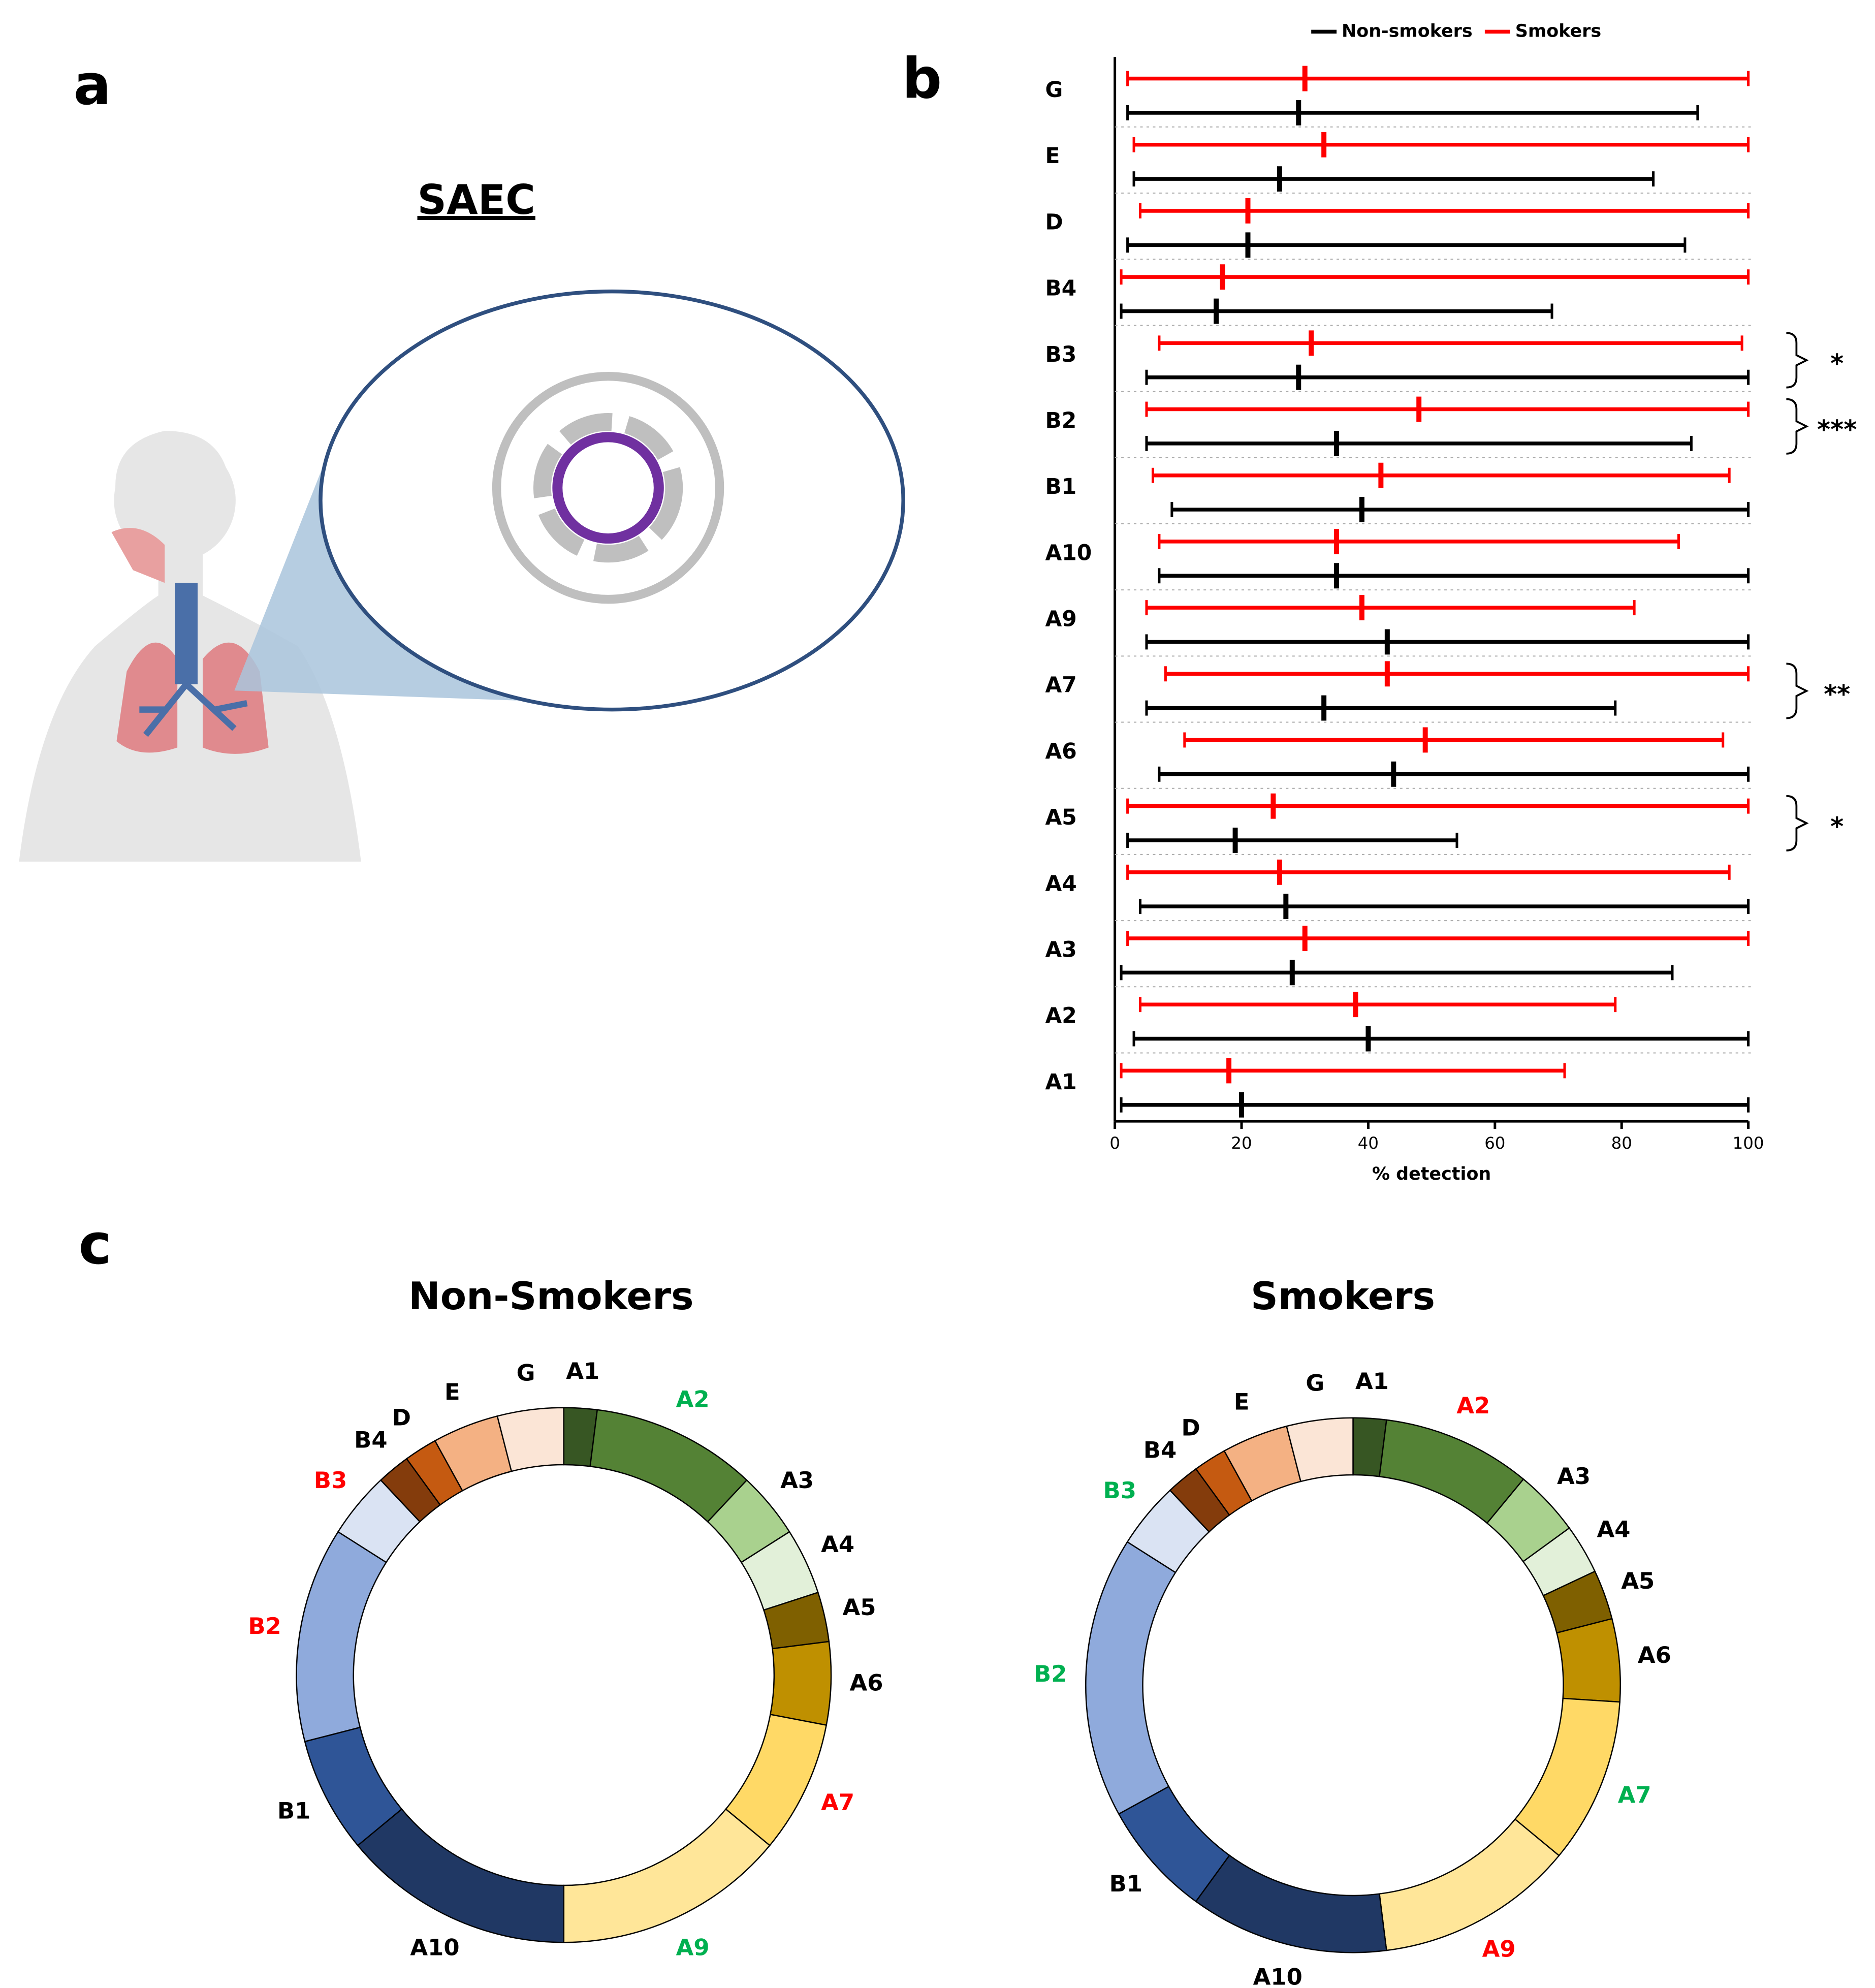  Describe the element at coordinates (1054, 89) in the screenshot. I see `y-tick-label: G` at that location.